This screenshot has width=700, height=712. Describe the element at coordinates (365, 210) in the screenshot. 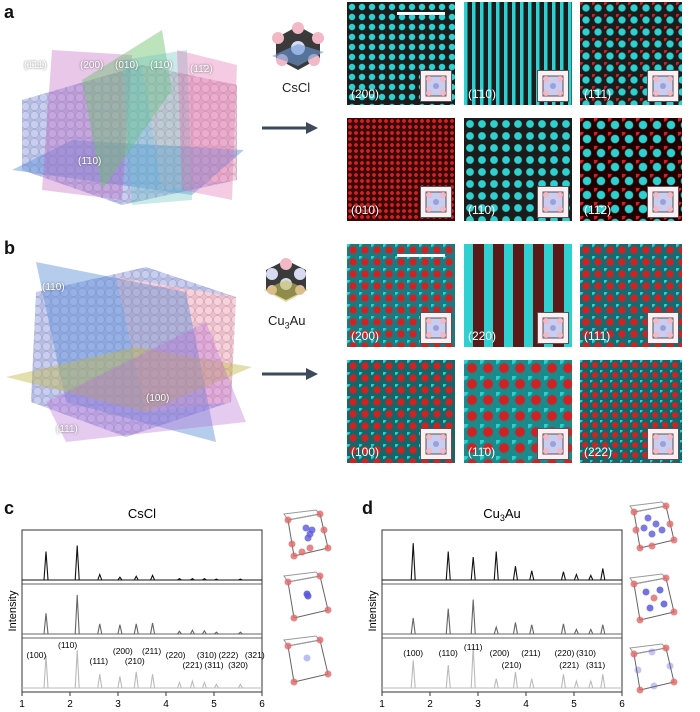

I see `micrograph-label: (010)` at that location.